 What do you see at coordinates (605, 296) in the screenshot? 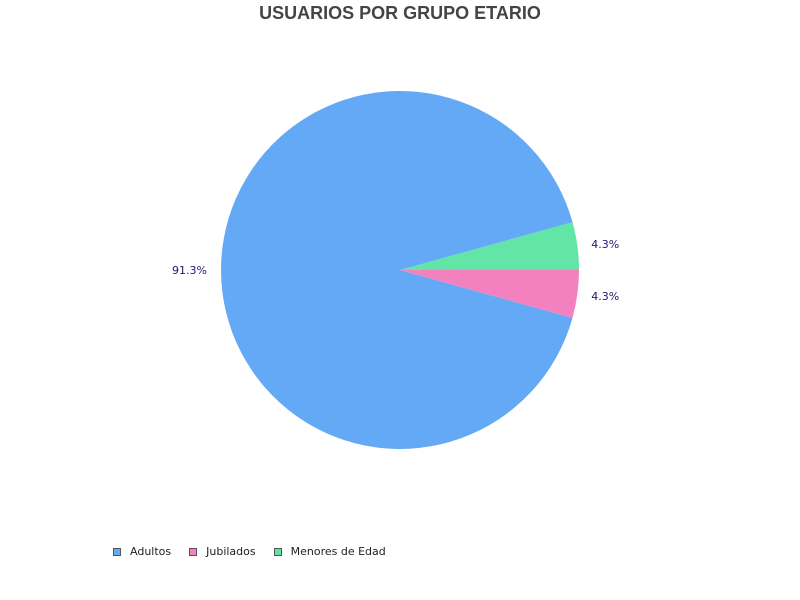
I see `slice-label-jubilados: 4.3%` at bounding box center [605, 296].